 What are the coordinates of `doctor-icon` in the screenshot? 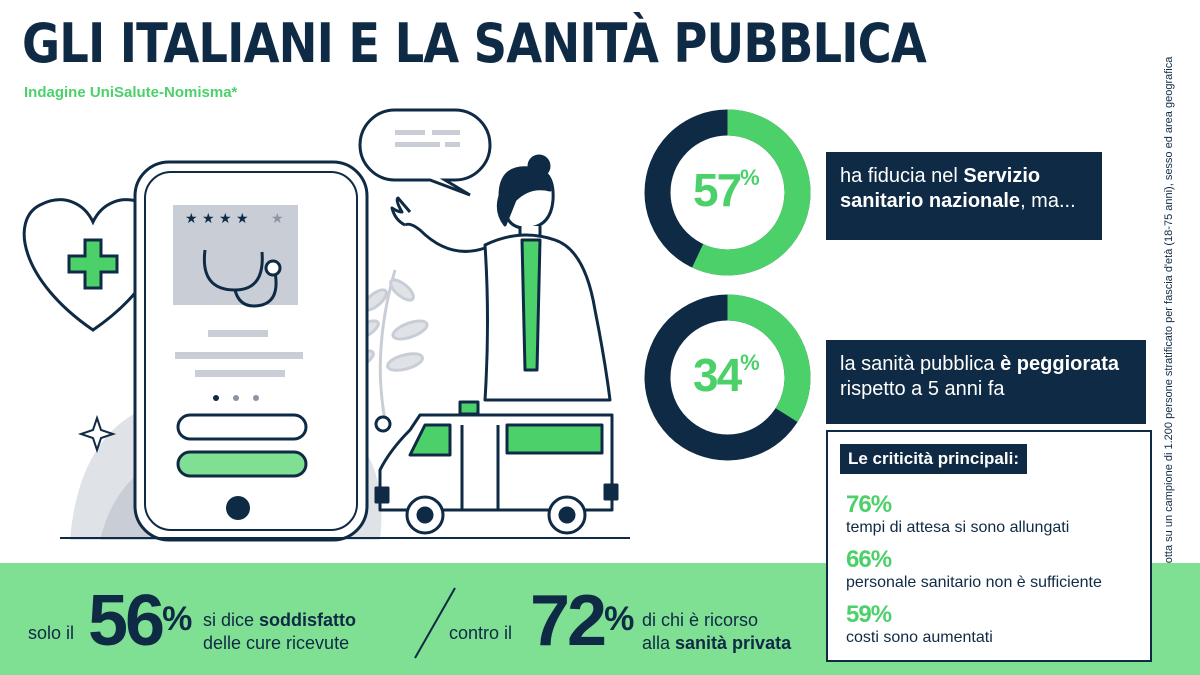 It's located at (501, 278).